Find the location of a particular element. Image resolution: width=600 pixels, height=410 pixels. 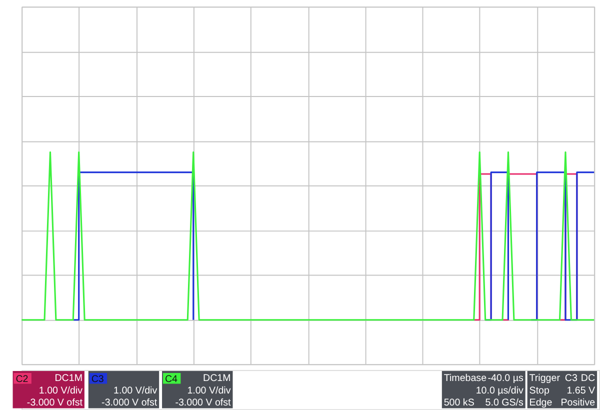

text: 500 kS is located at coordinates (459, 402).